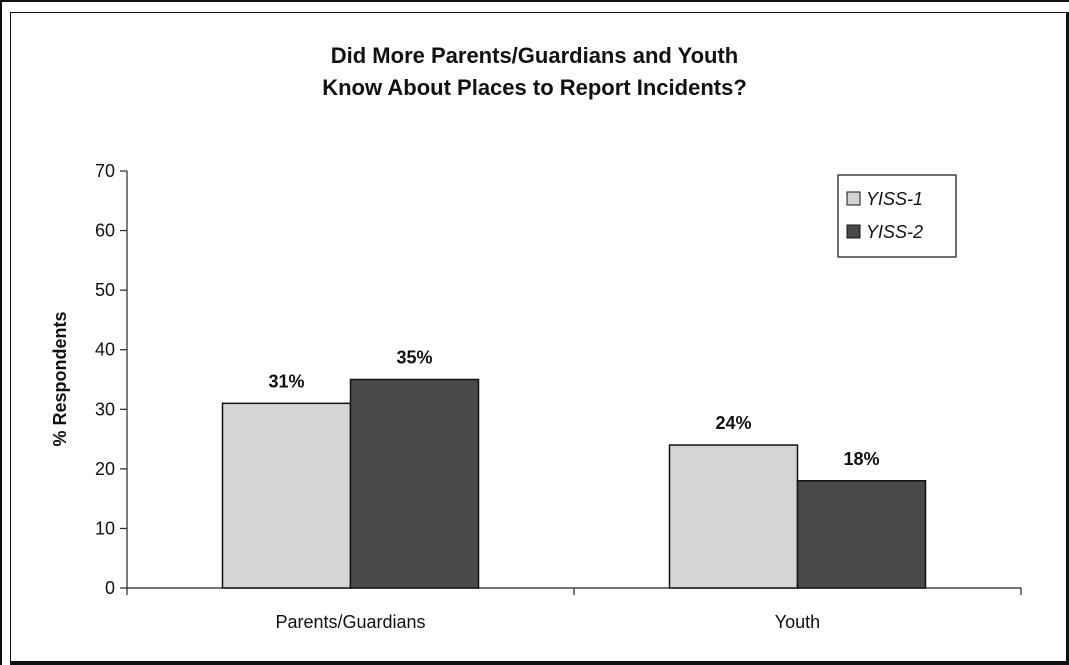 The width and height of the screenshot is (1069, 665). Describe the element at coordinates (574, 609) in the screenshot. I see `x-axis: Parents/Guardians Youth` at that location.